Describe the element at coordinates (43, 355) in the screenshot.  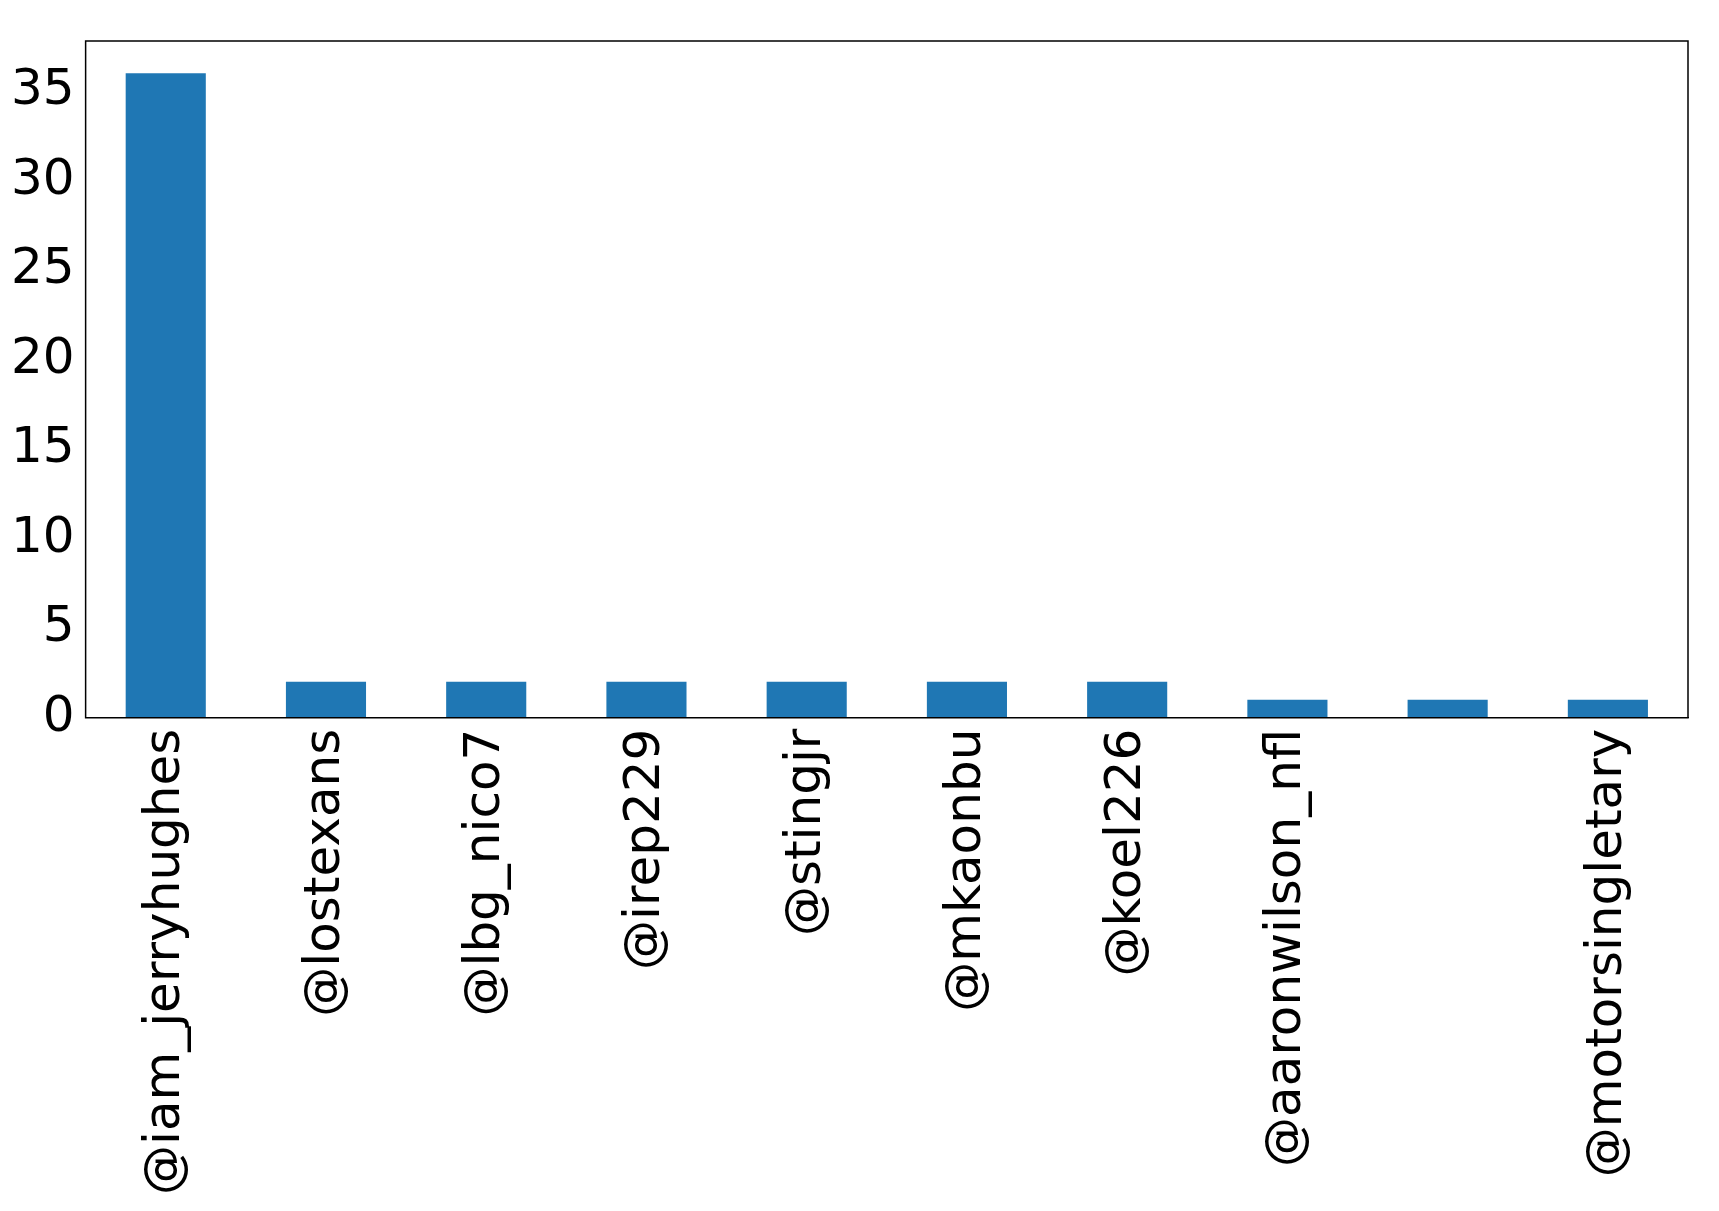
I see `y-tick-label: 20` at that location.